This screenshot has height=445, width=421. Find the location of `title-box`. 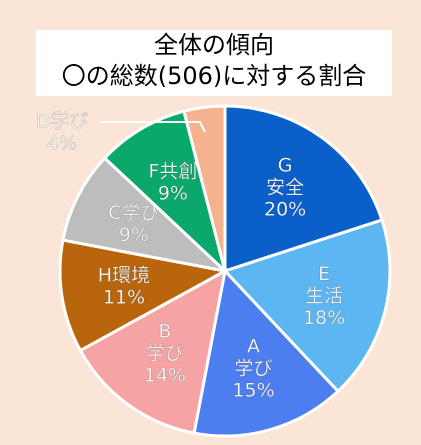

title-box is located at coordinates (214, 63).